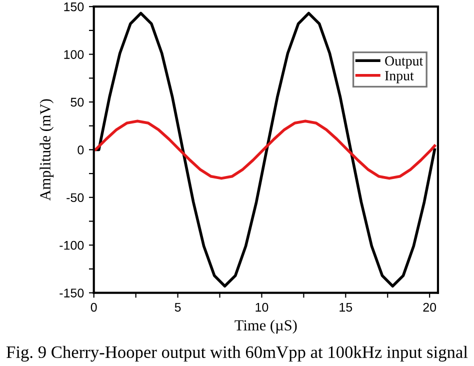 Image resolution: width=474 pixels, height=366 pixels. I want to click on x-tick-label: 0, so click(93, 307).